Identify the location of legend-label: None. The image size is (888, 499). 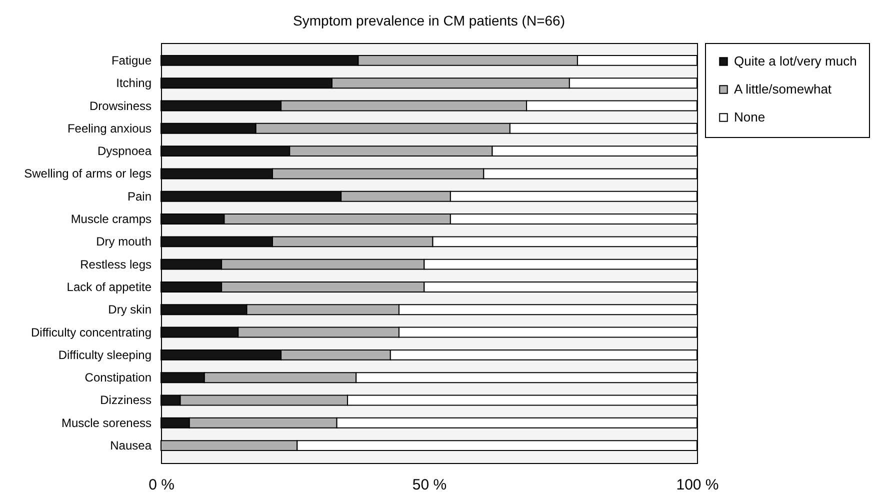
(750, 117).